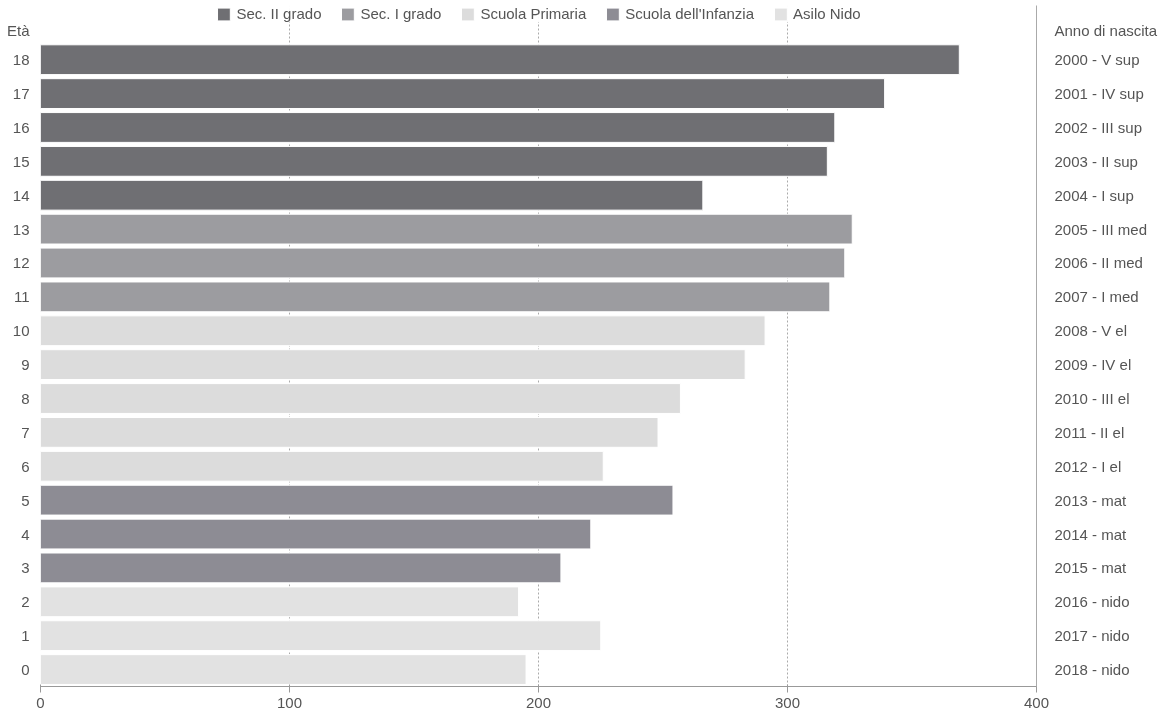 The image size is (1162, 713). What do you see at coordinates (1091, 331) in the screenshot?
I see `text: 2008 - V el` at bounding box center [1091, 331].